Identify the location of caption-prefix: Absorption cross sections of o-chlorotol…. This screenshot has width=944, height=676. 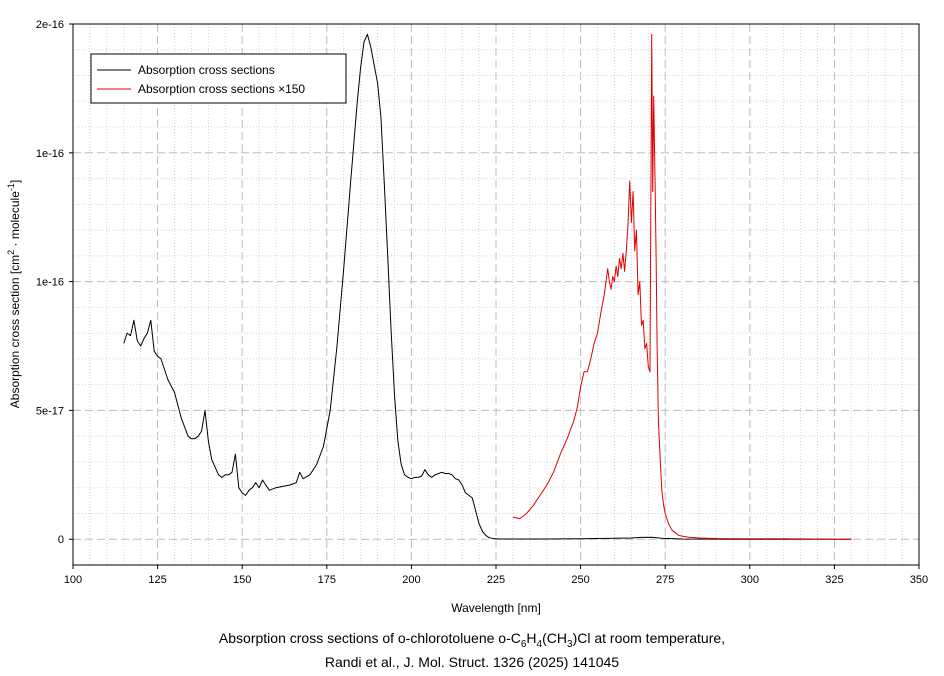
(369, 638).